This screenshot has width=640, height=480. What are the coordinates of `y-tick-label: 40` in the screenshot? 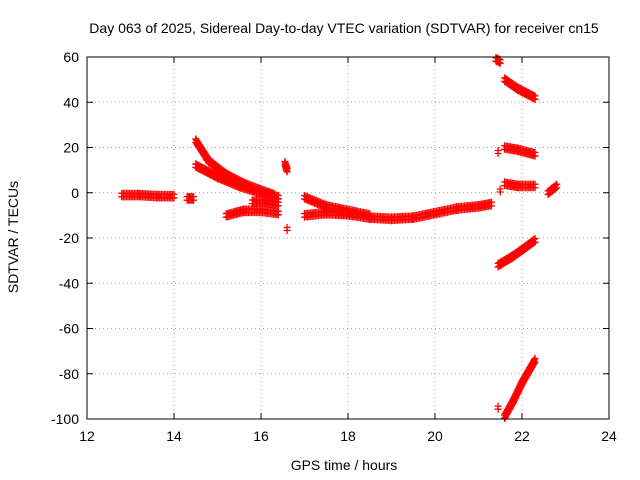 It's located at (71, 102).